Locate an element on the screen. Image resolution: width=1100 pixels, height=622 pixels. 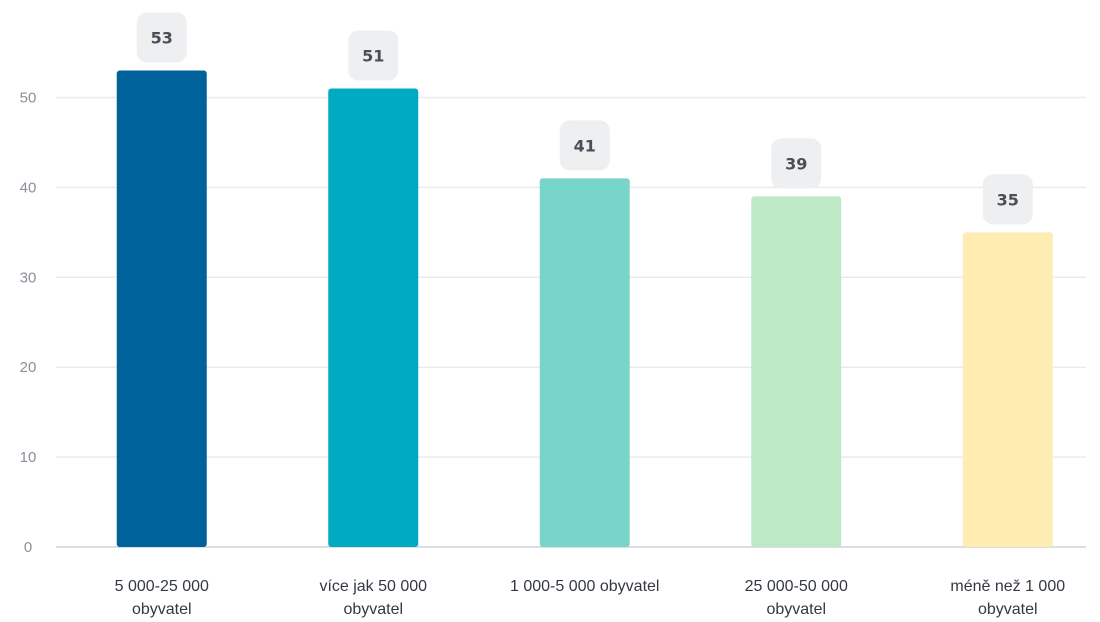
y-tick-label: 20 is located at coordinates (28, 367).